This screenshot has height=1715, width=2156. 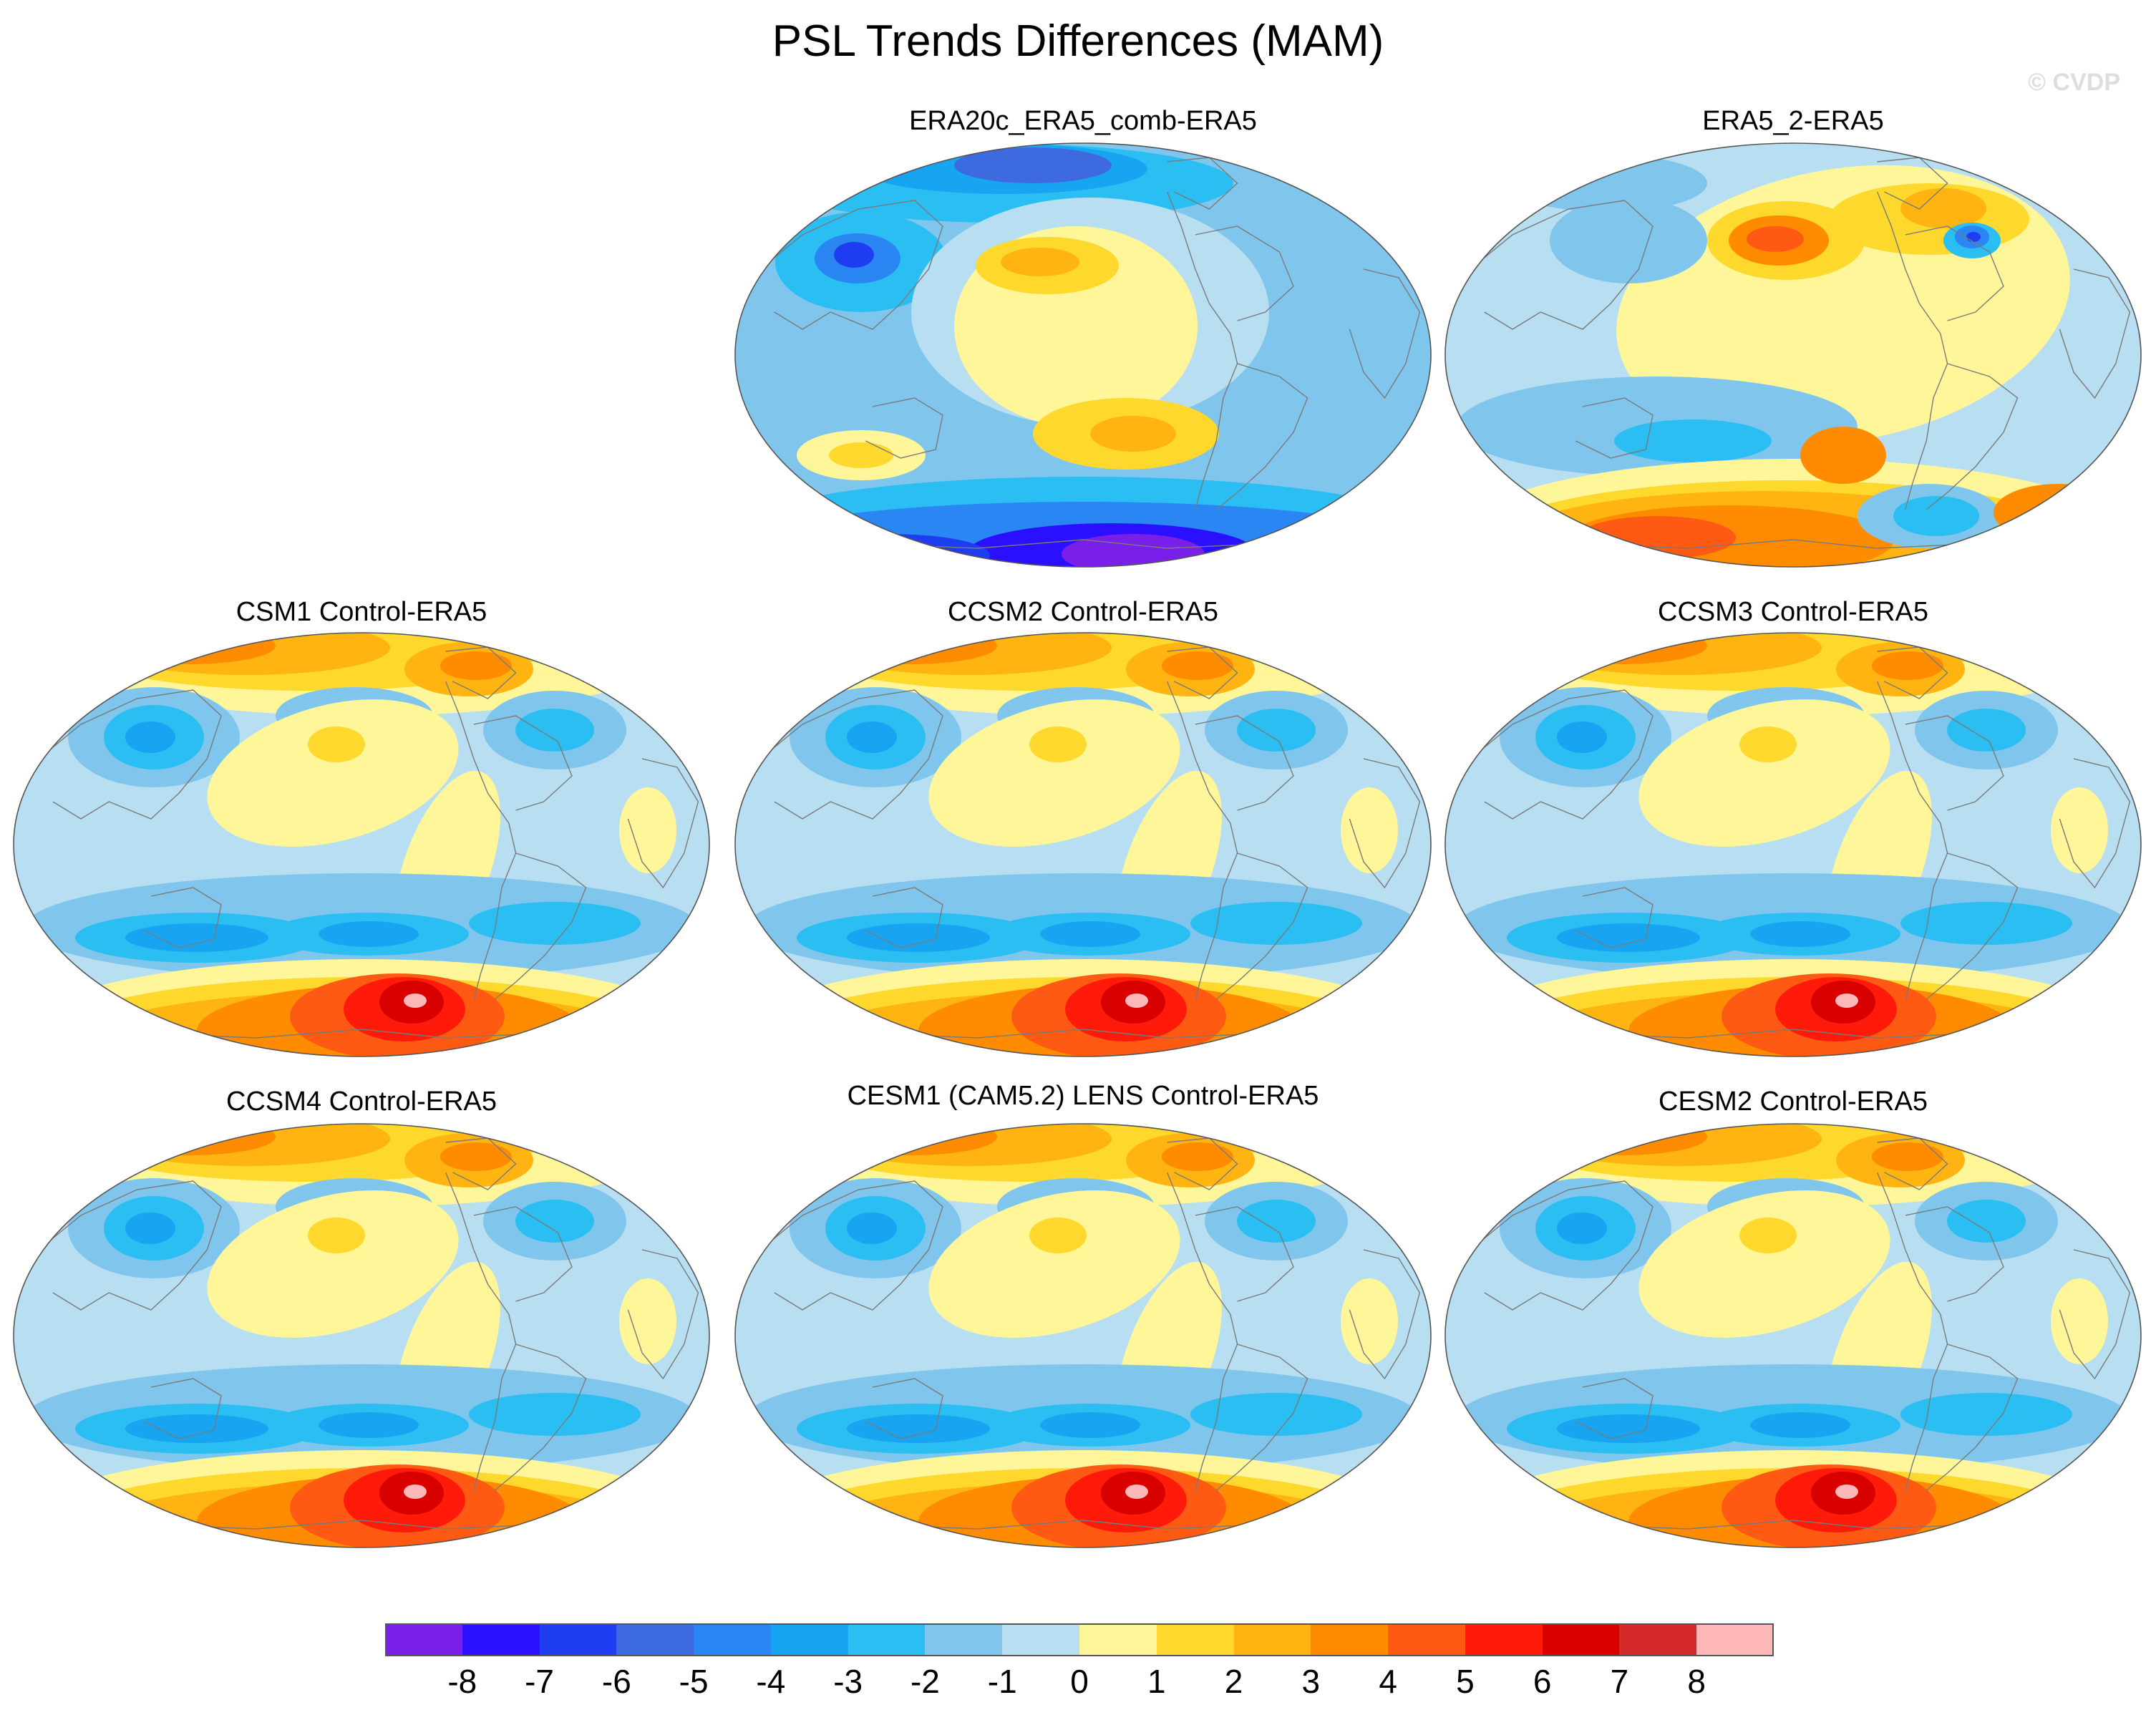 I want to click on colorbar-tick-label: -6, so click(x=616, y=1681).